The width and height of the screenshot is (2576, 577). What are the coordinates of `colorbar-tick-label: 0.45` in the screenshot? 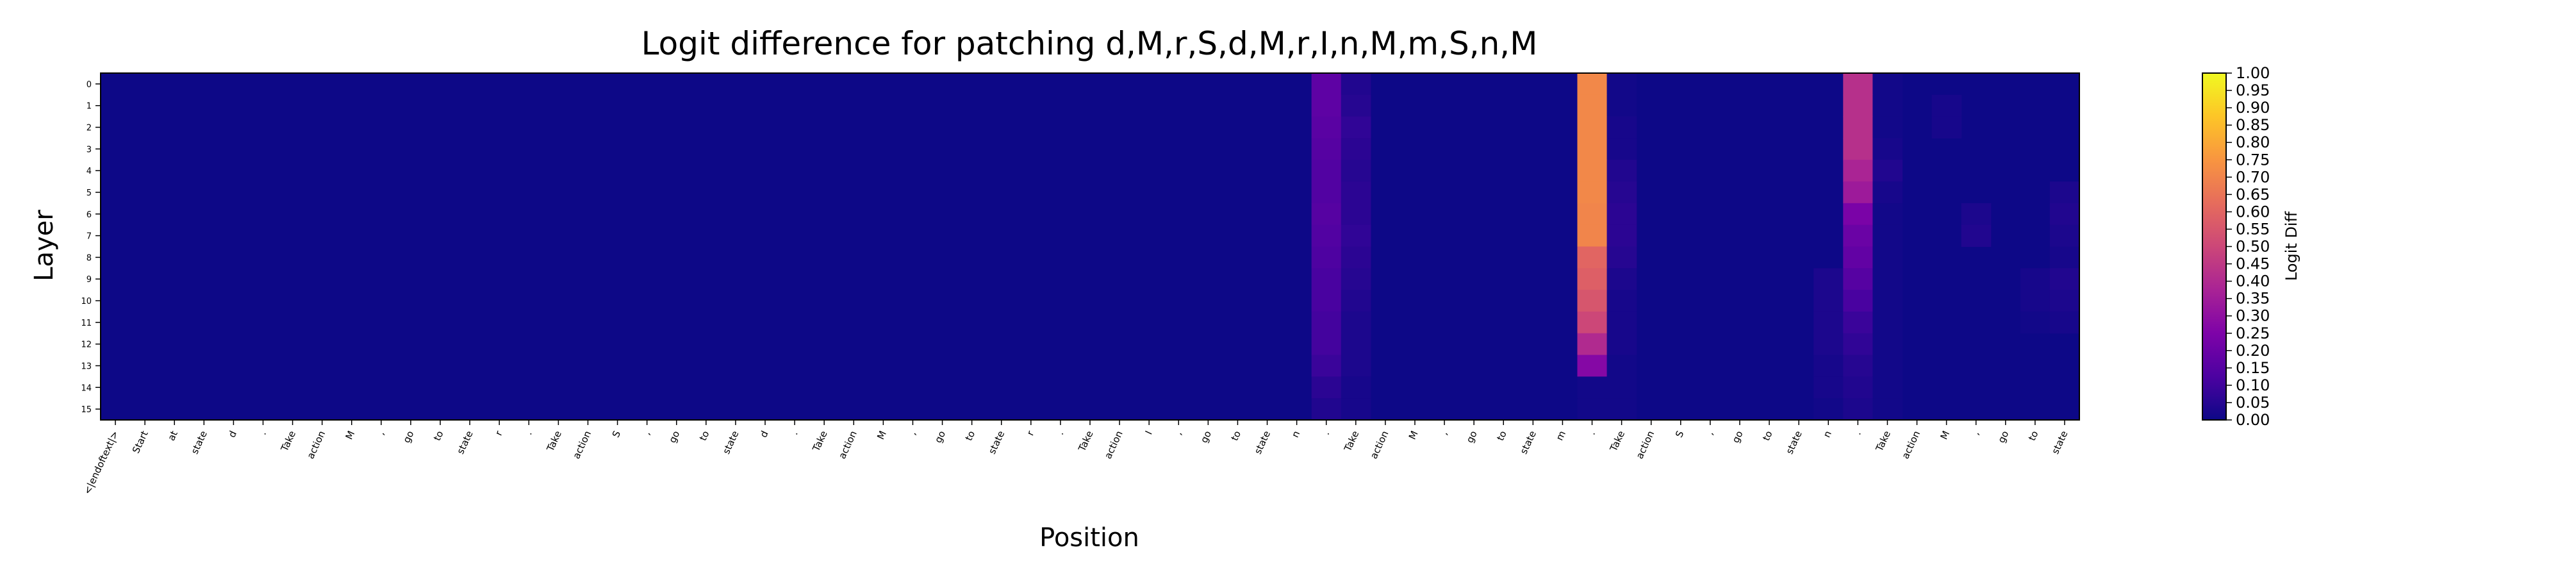 It's located at (2253, 264).